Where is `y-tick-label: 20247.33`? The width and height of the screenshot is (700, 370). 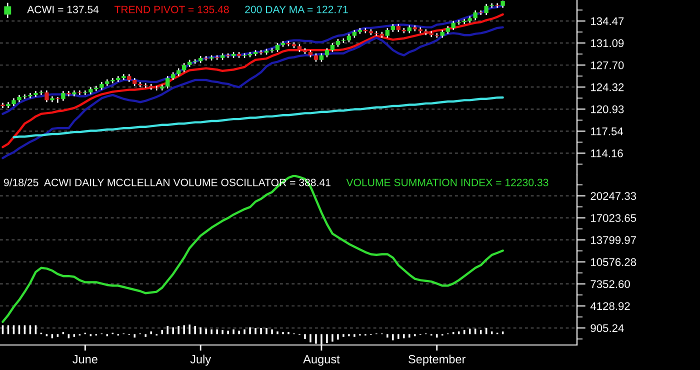 y-tick-label: 20247.33 is located at coordinates (613, 196).